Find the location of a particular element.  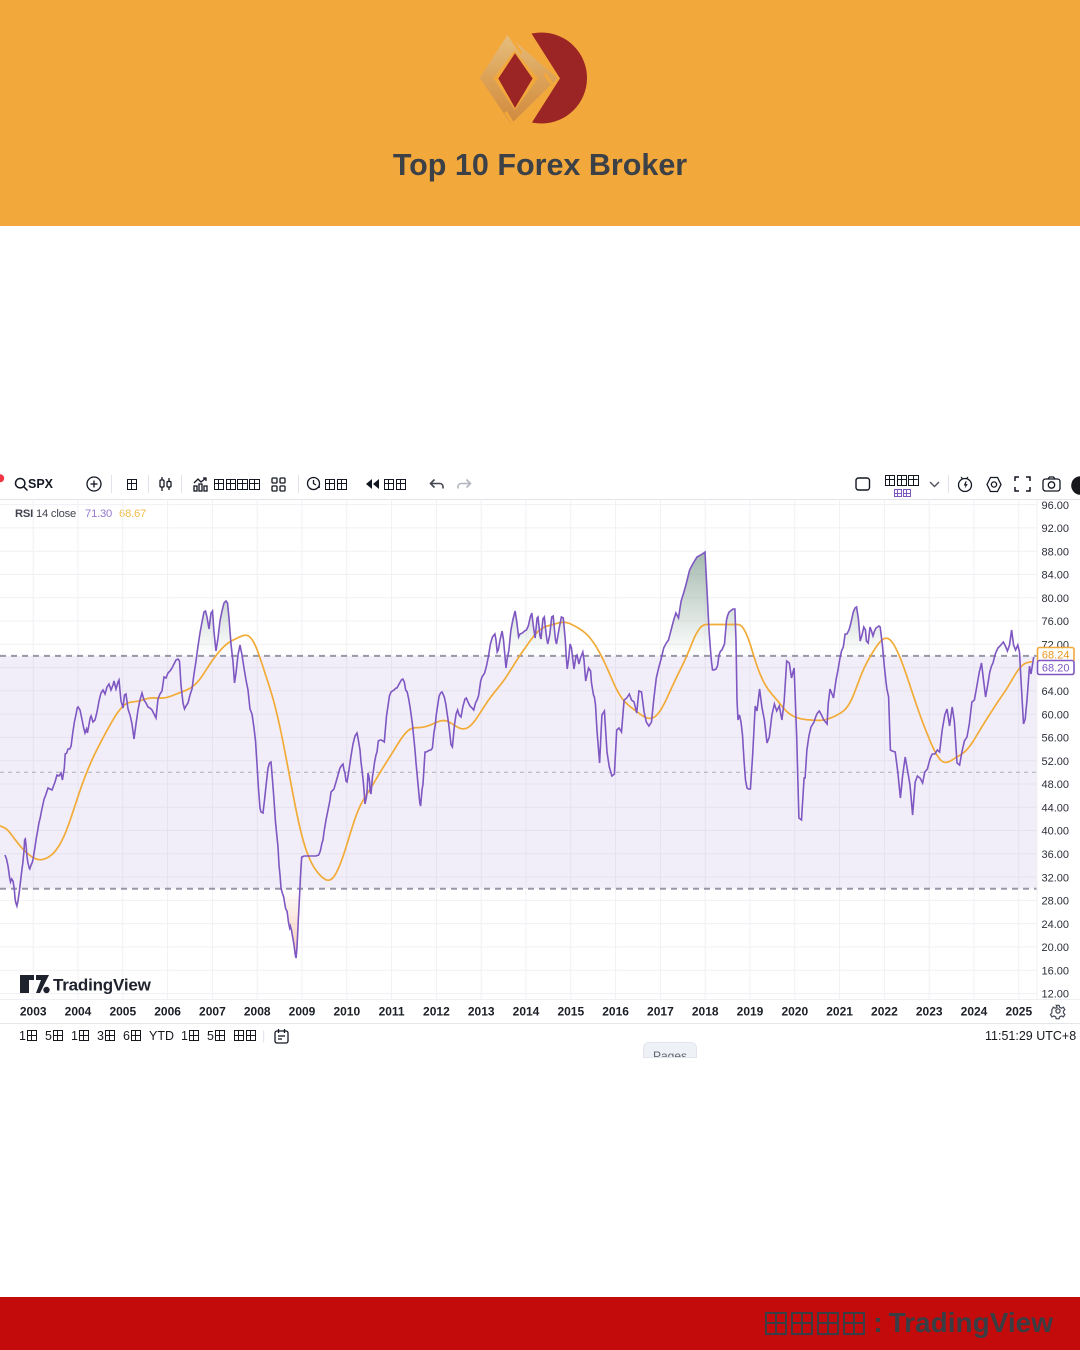

svg-text: 92.00 is located at coordinates (1056, 529).